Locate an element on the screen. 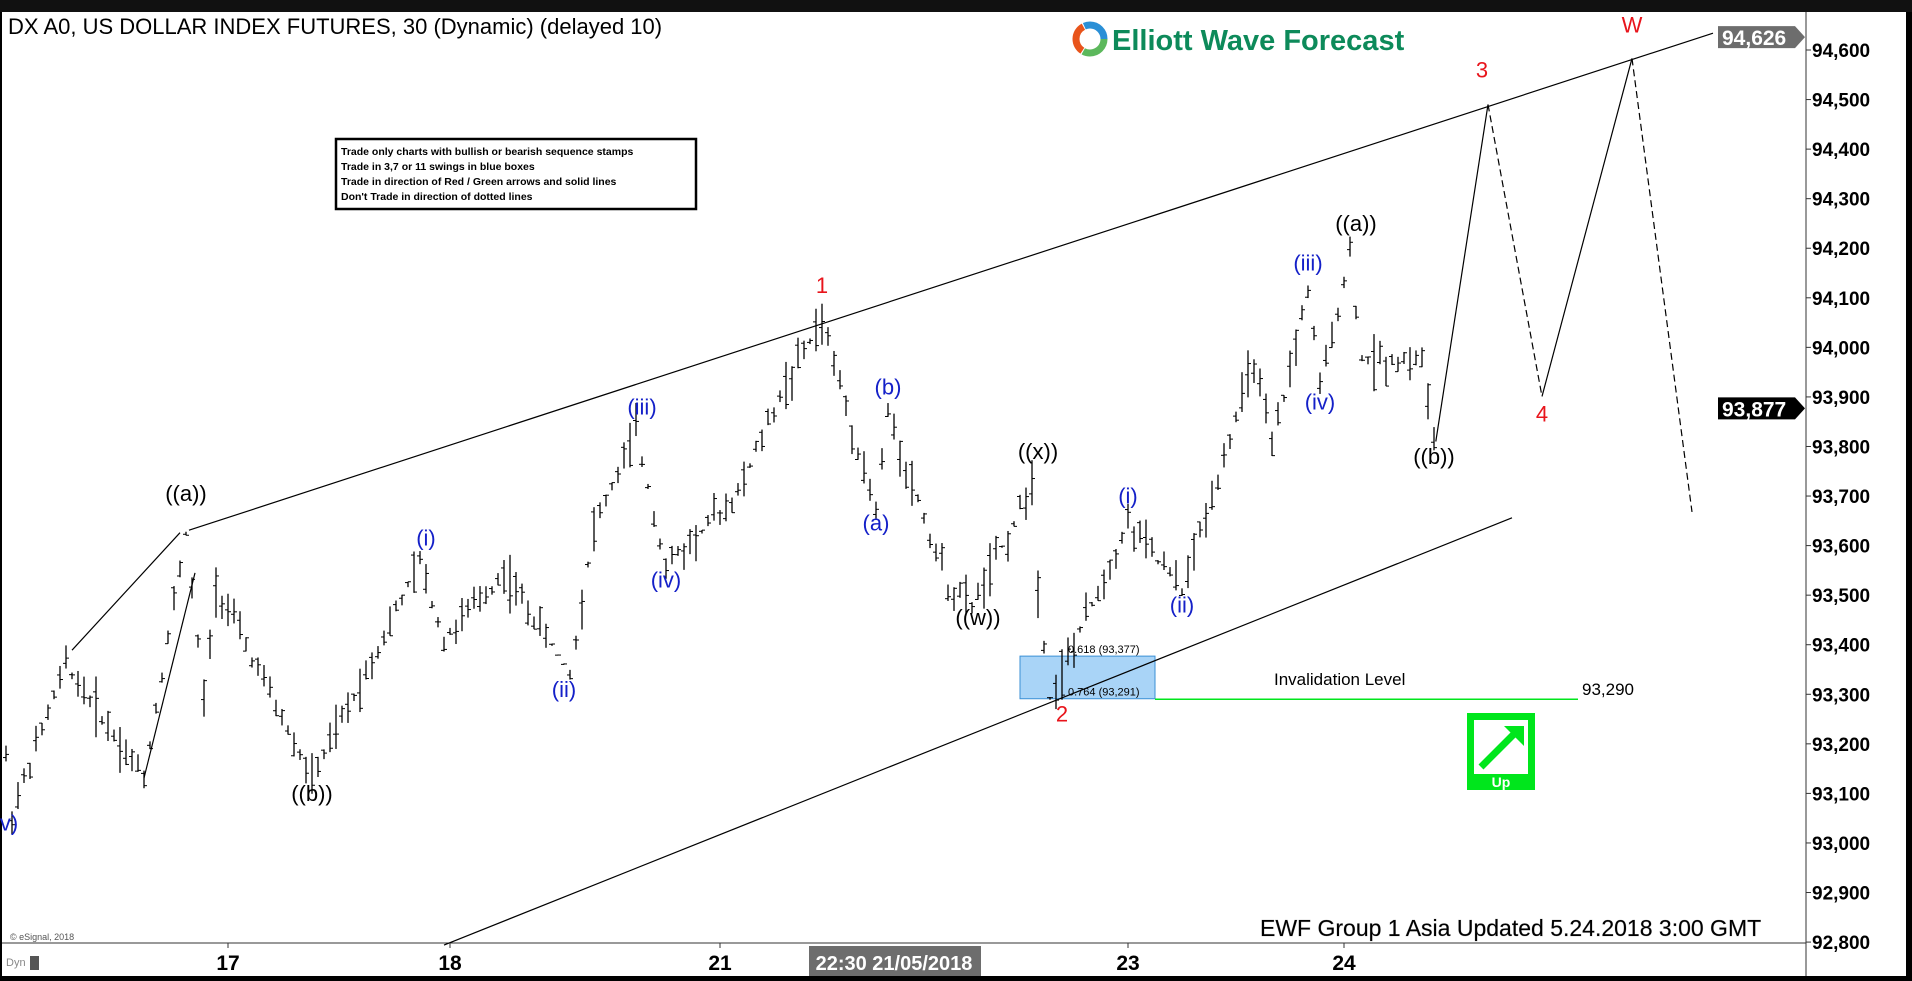 The width and height of the screenshot is (1912, 981). projection-path-solid is located at coordinates (1587, 227).